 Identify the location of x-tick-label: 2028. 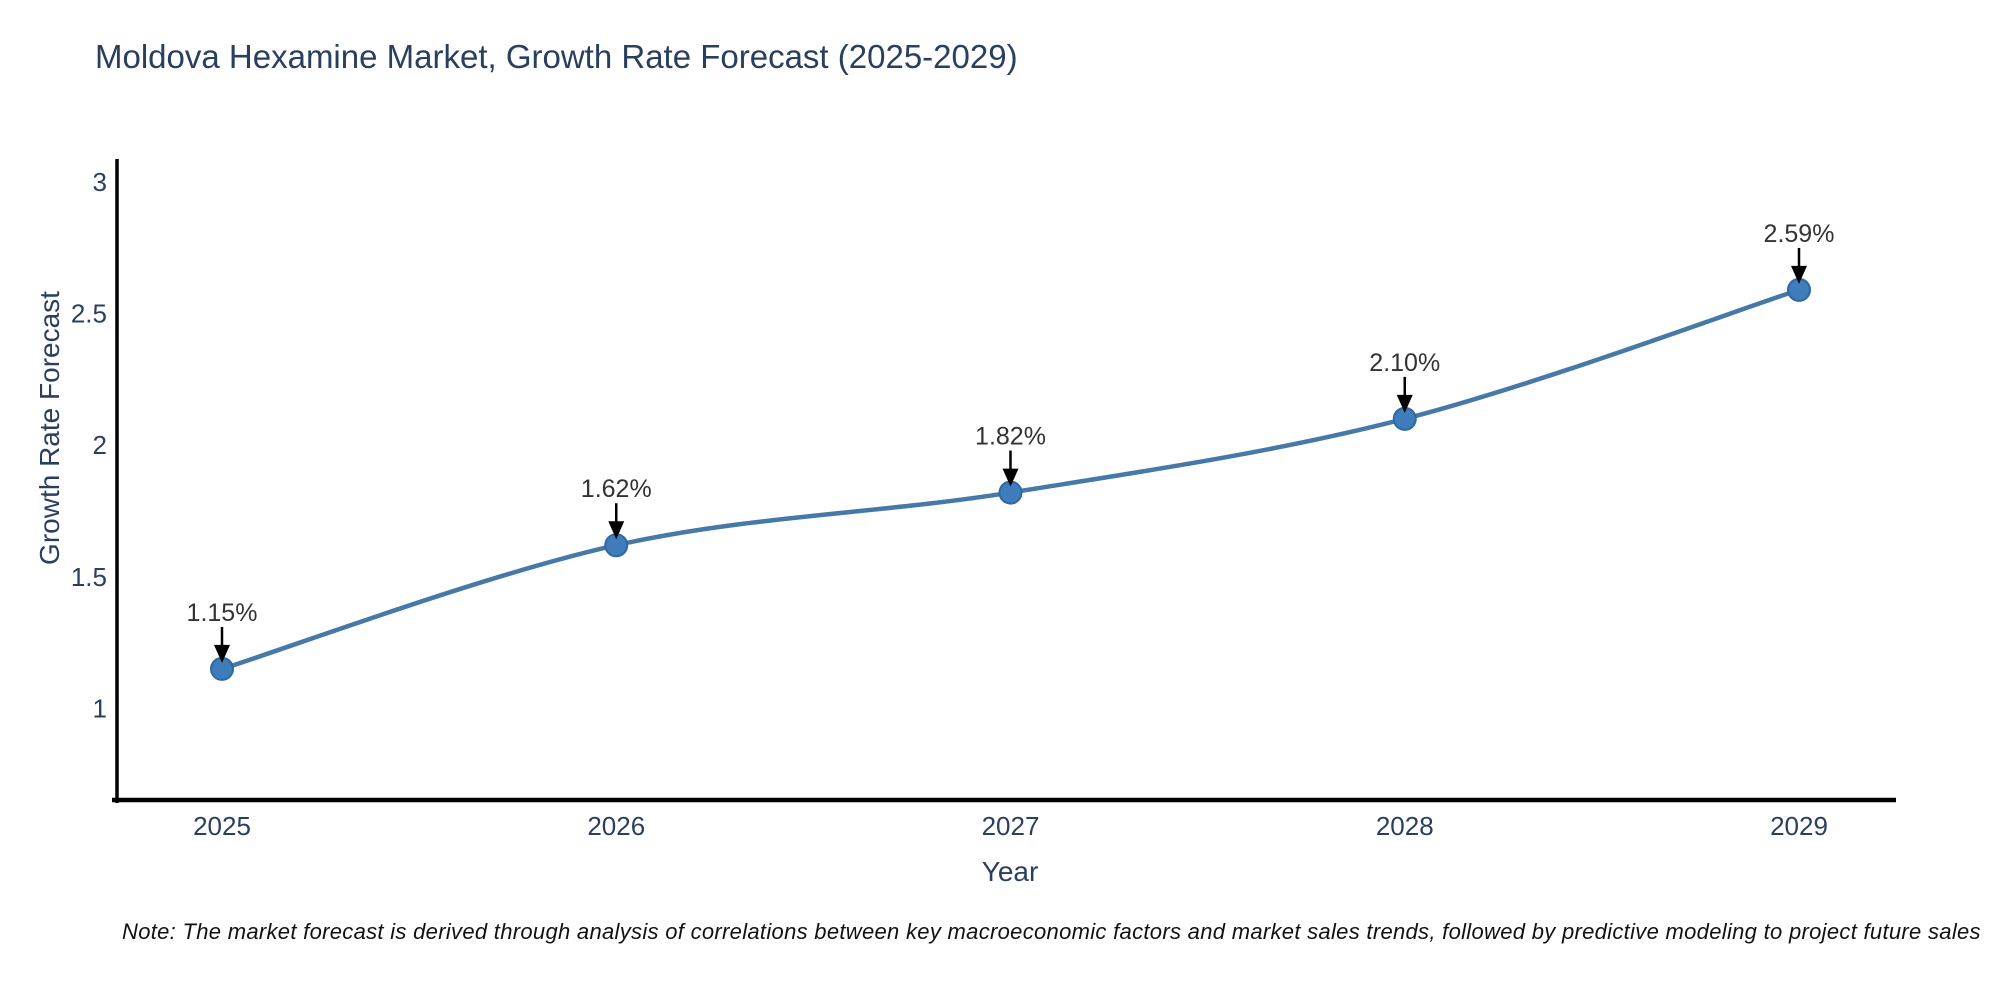
(1405, 826).